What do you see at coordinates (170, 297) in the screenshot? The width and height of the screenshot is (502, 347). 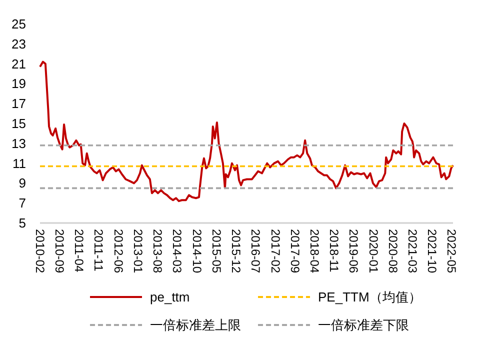 I see `legend-label: pe_ttm` at bounding box center [170, 297].